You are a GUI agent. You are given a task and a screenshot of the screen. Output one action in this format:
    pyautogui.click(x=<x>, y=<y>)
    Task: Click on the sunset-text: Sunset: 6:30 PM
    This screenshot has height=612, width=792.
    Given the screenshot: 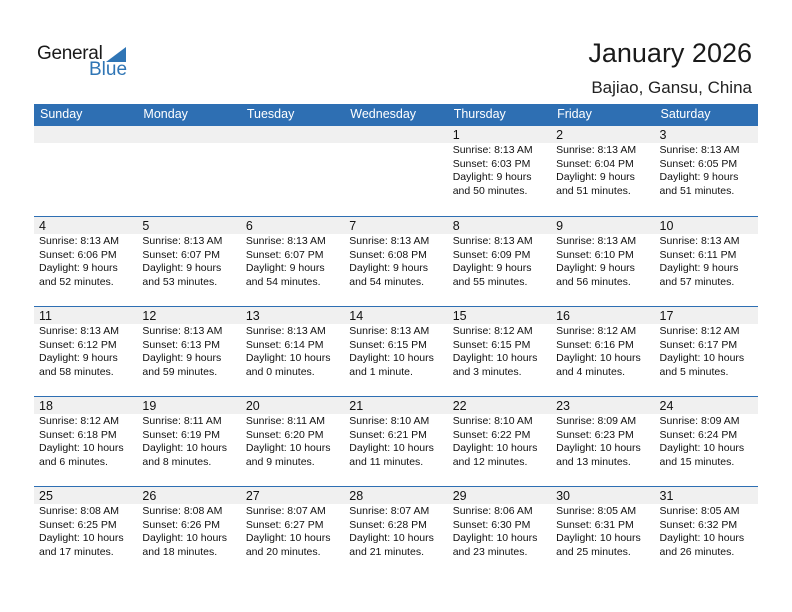 What is the action you would take?
    pyautogui.click(x=491, y=524)
    